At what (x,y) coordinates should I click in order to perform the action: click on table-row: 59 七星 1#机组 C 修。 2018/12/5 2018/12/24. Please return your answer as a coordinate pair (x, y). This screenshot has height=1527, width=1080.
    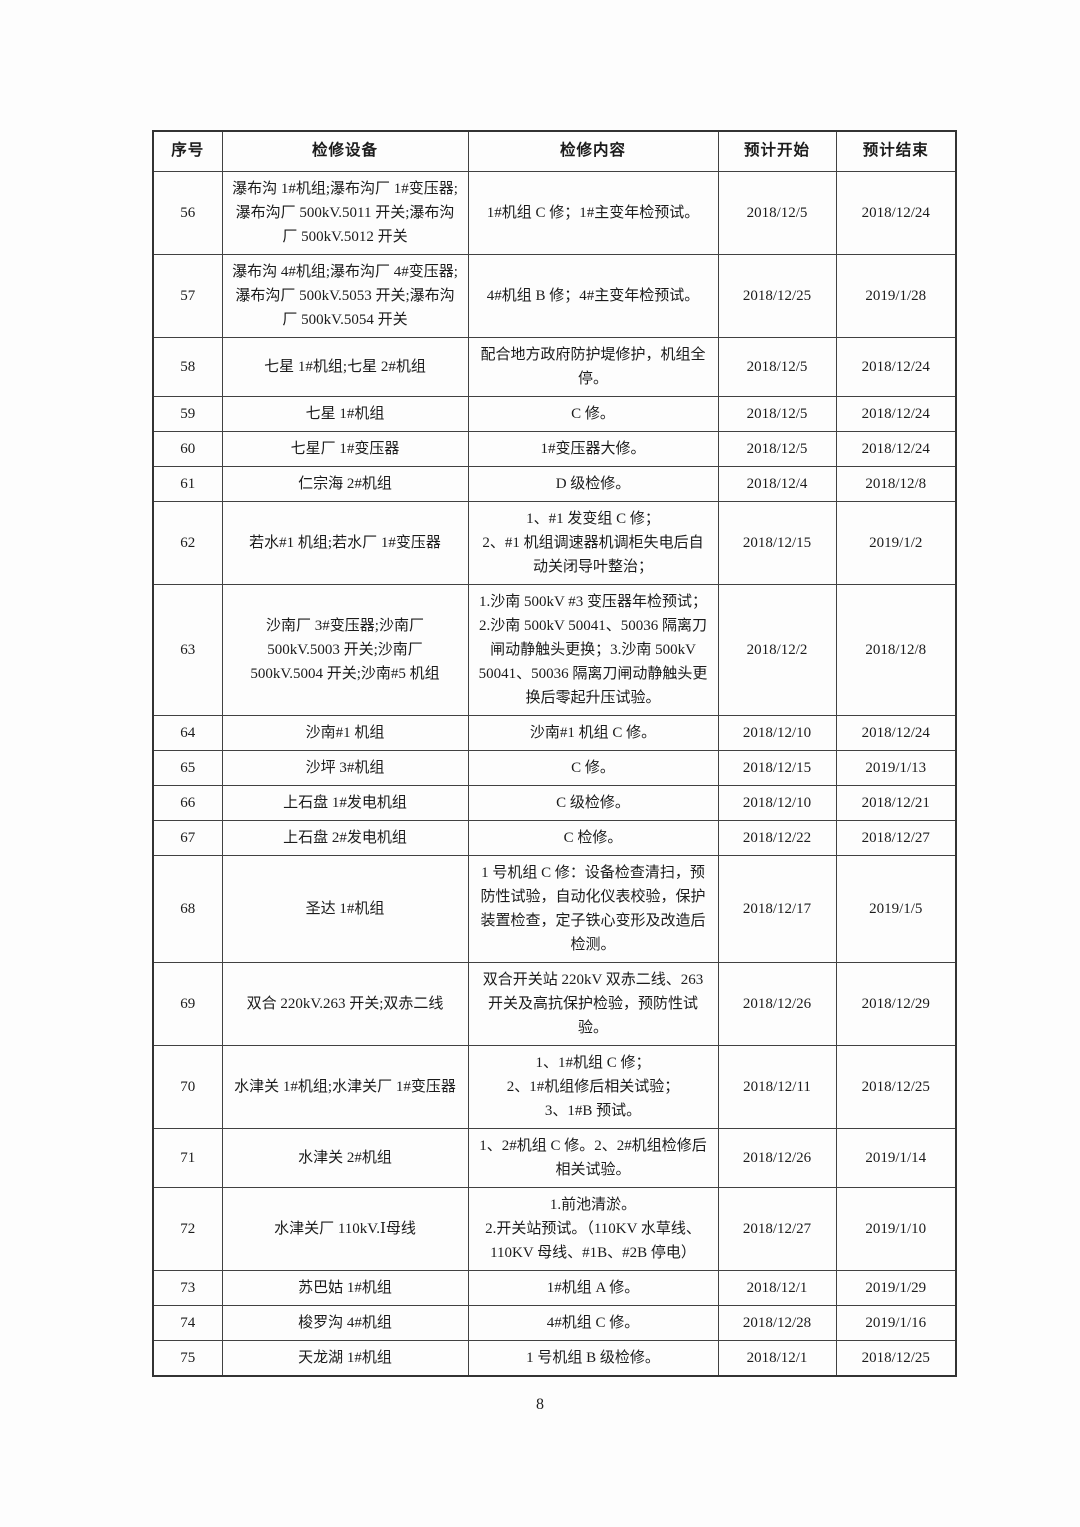
    Looking at the image, I should click on (554, 413).